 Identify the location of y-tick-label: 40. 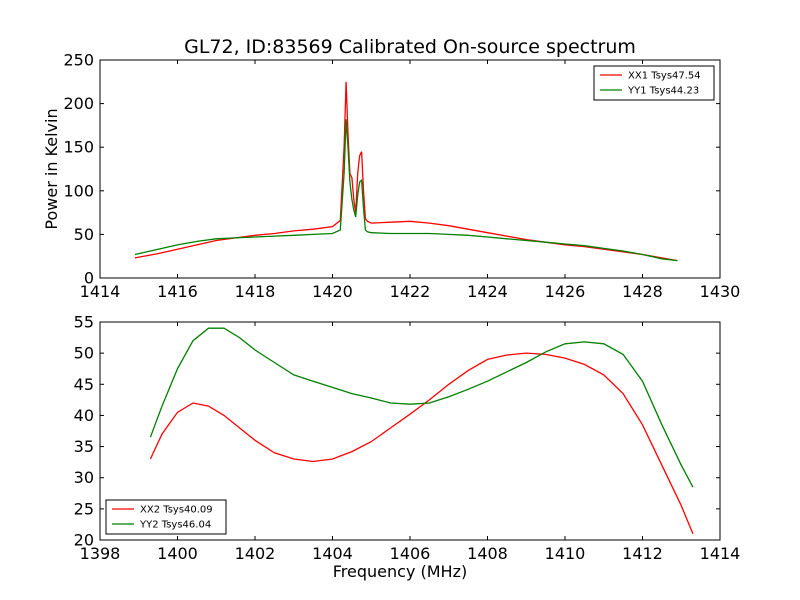
(84, 415).